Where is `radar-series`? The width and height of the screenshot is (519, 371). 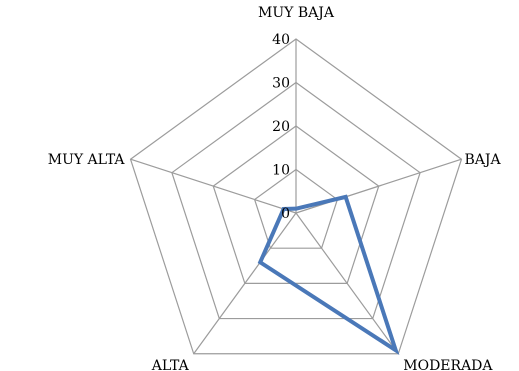 radar-series is located at coordinates (328, 275).